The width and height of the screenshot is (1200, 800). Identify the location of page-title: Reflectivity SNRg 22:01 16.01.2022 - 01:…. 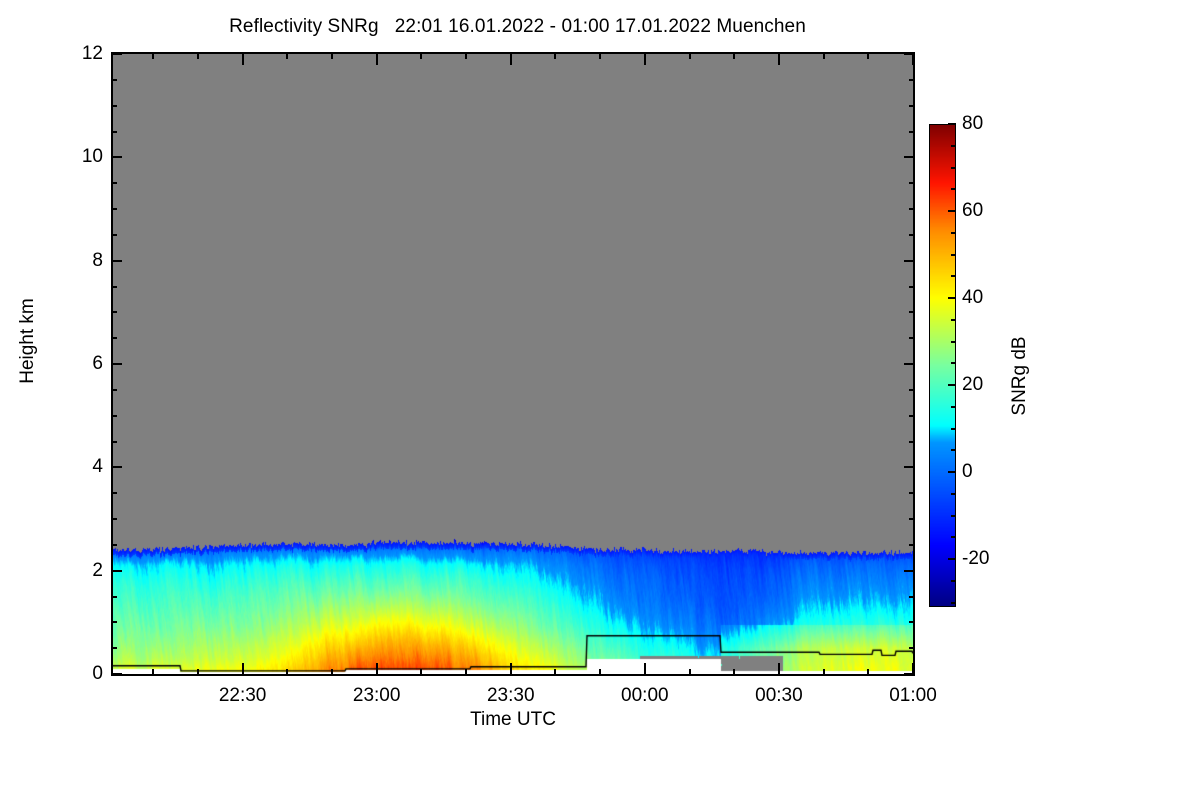
(517, 26).